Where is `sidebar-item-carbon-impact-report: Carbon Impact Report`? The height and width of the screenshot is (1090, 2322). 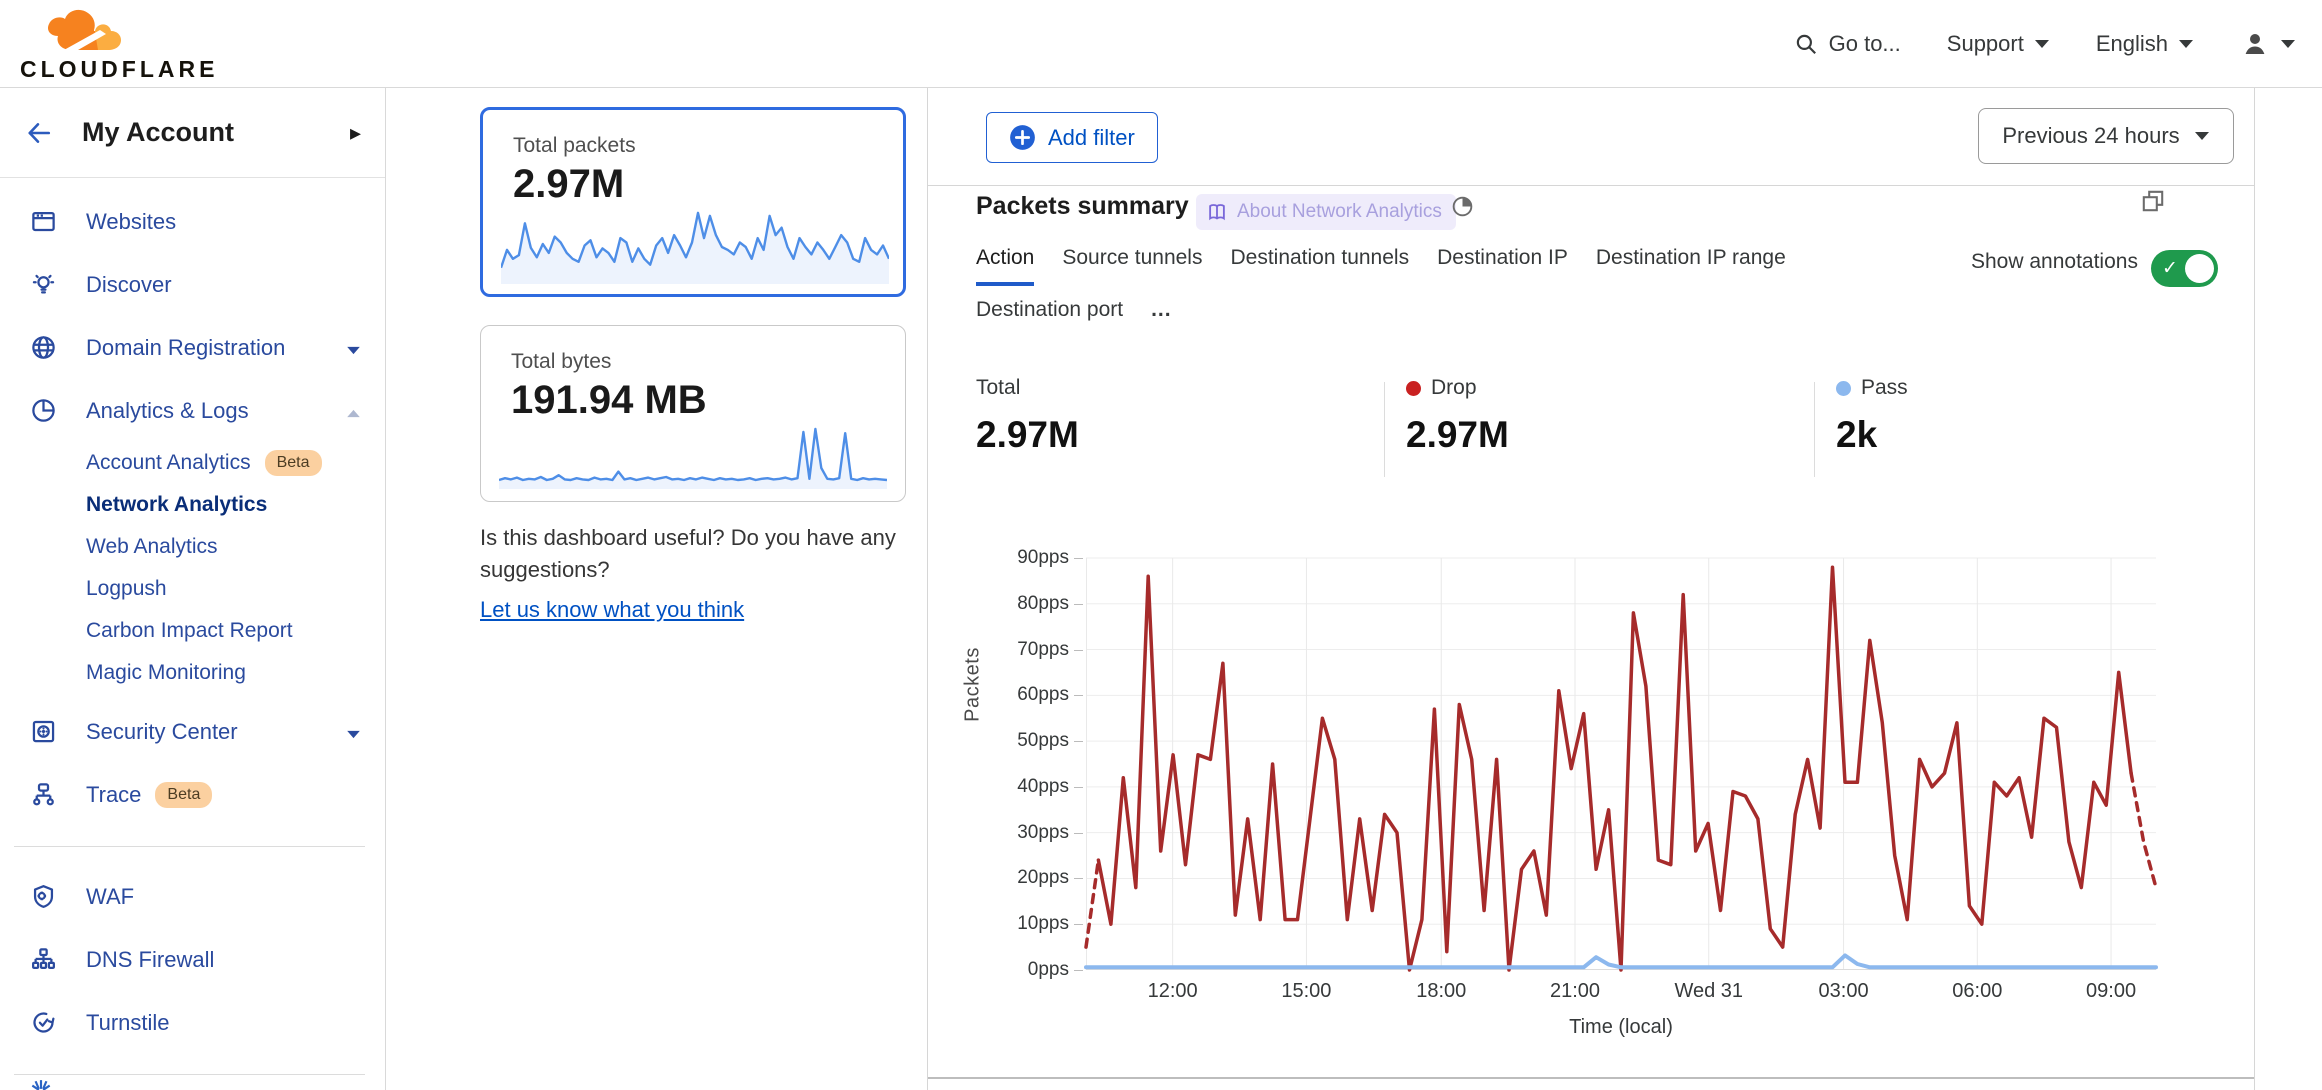 sidebar-item-carbon-impact-report: Carbon Impact Report is located at coordinates (192, 631).